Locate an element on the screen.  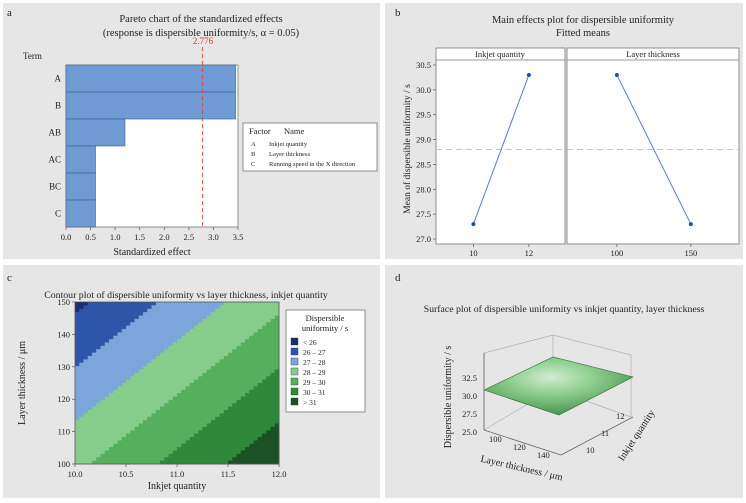
surface-ytick-11: 11 is located at coordinates (605, 433).